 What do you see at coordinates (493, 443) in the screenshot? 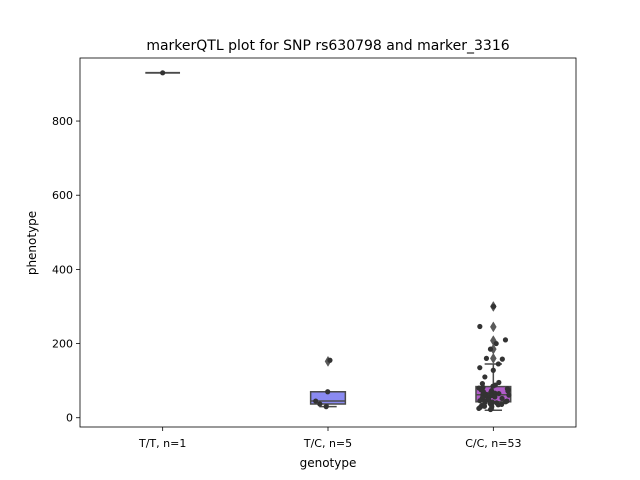
I see `x-tick-label: C/C, n=53` at bounding box center [493, 443].